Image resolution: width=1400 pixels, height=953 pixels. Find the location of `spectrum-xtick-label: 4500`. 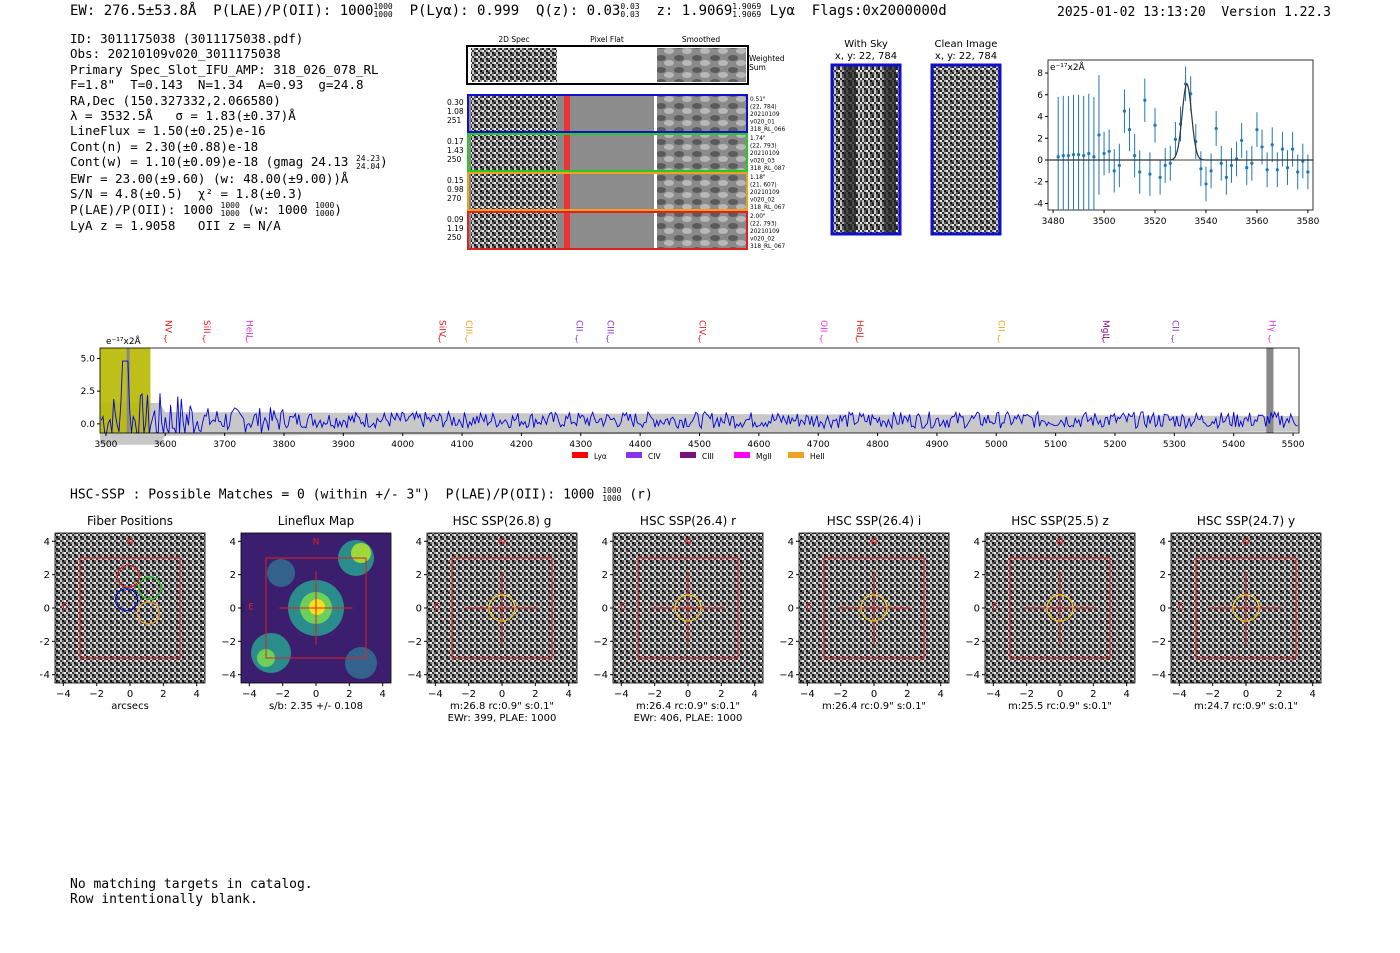

spectrum-xtick-label: 4500 is located at coordinates (699, 445).